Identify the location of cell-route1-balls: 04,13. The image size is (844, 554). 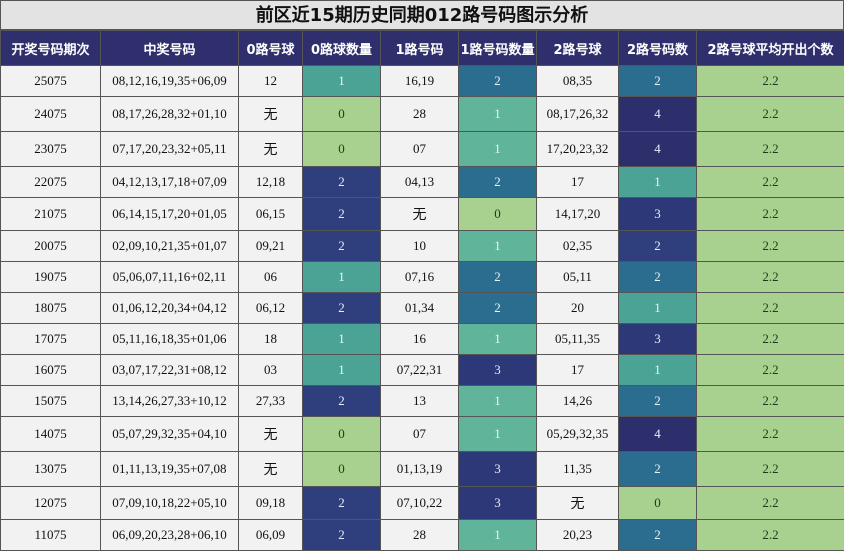
(419, 182).